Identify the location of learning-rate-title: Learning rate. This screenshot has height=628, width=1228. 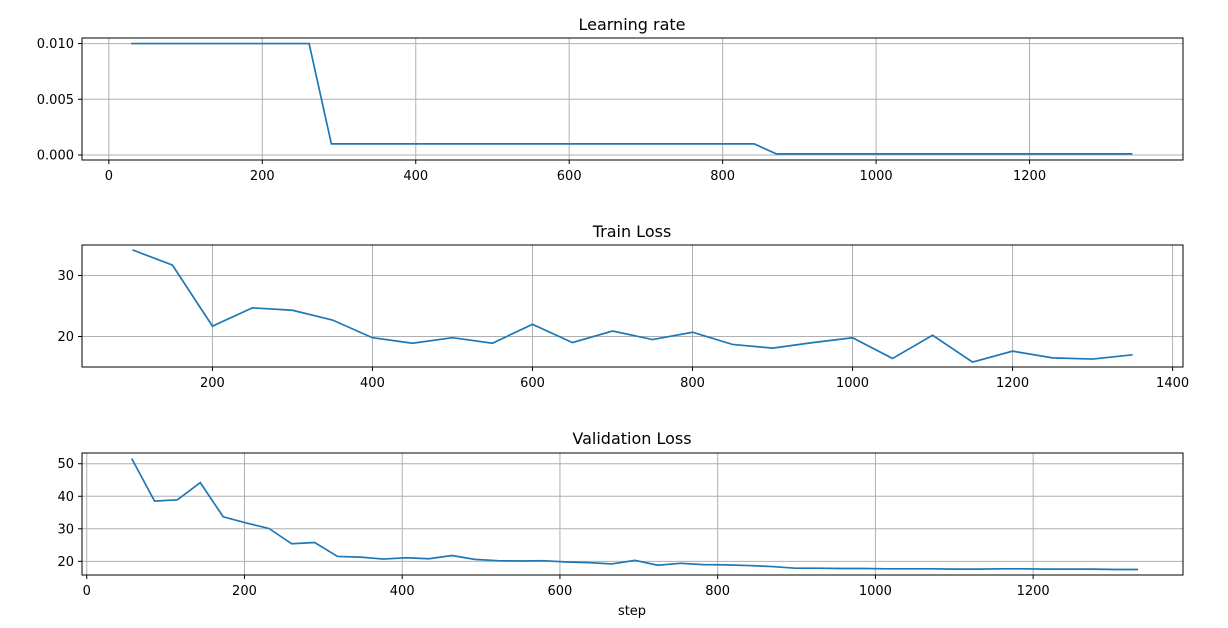
(631, 24).